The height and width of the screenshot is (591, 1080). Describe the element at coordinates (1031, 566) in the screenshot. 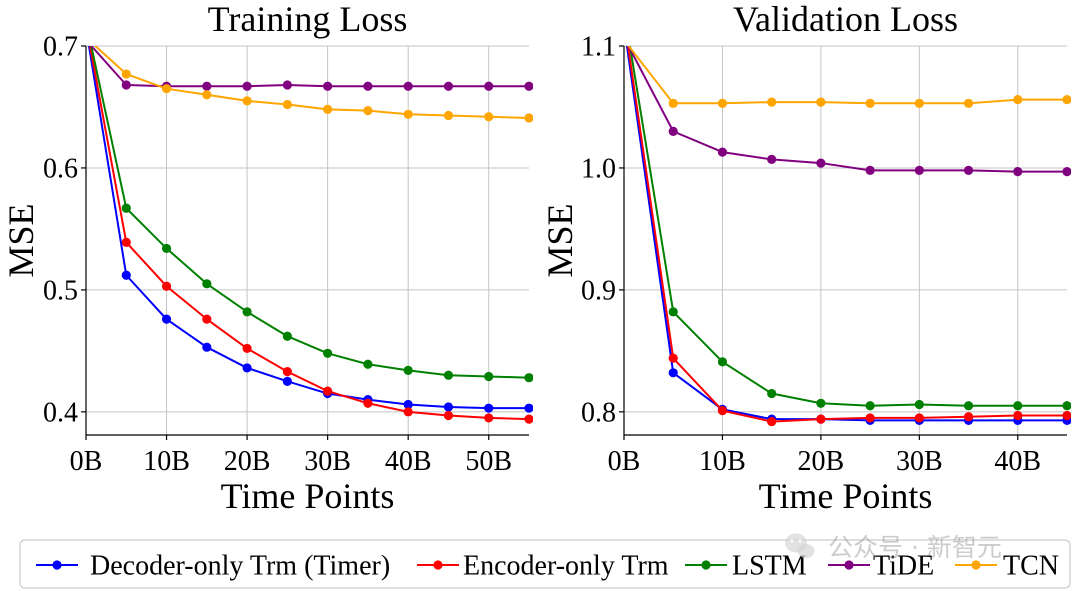

I see `legend-label: TCN` at that location.